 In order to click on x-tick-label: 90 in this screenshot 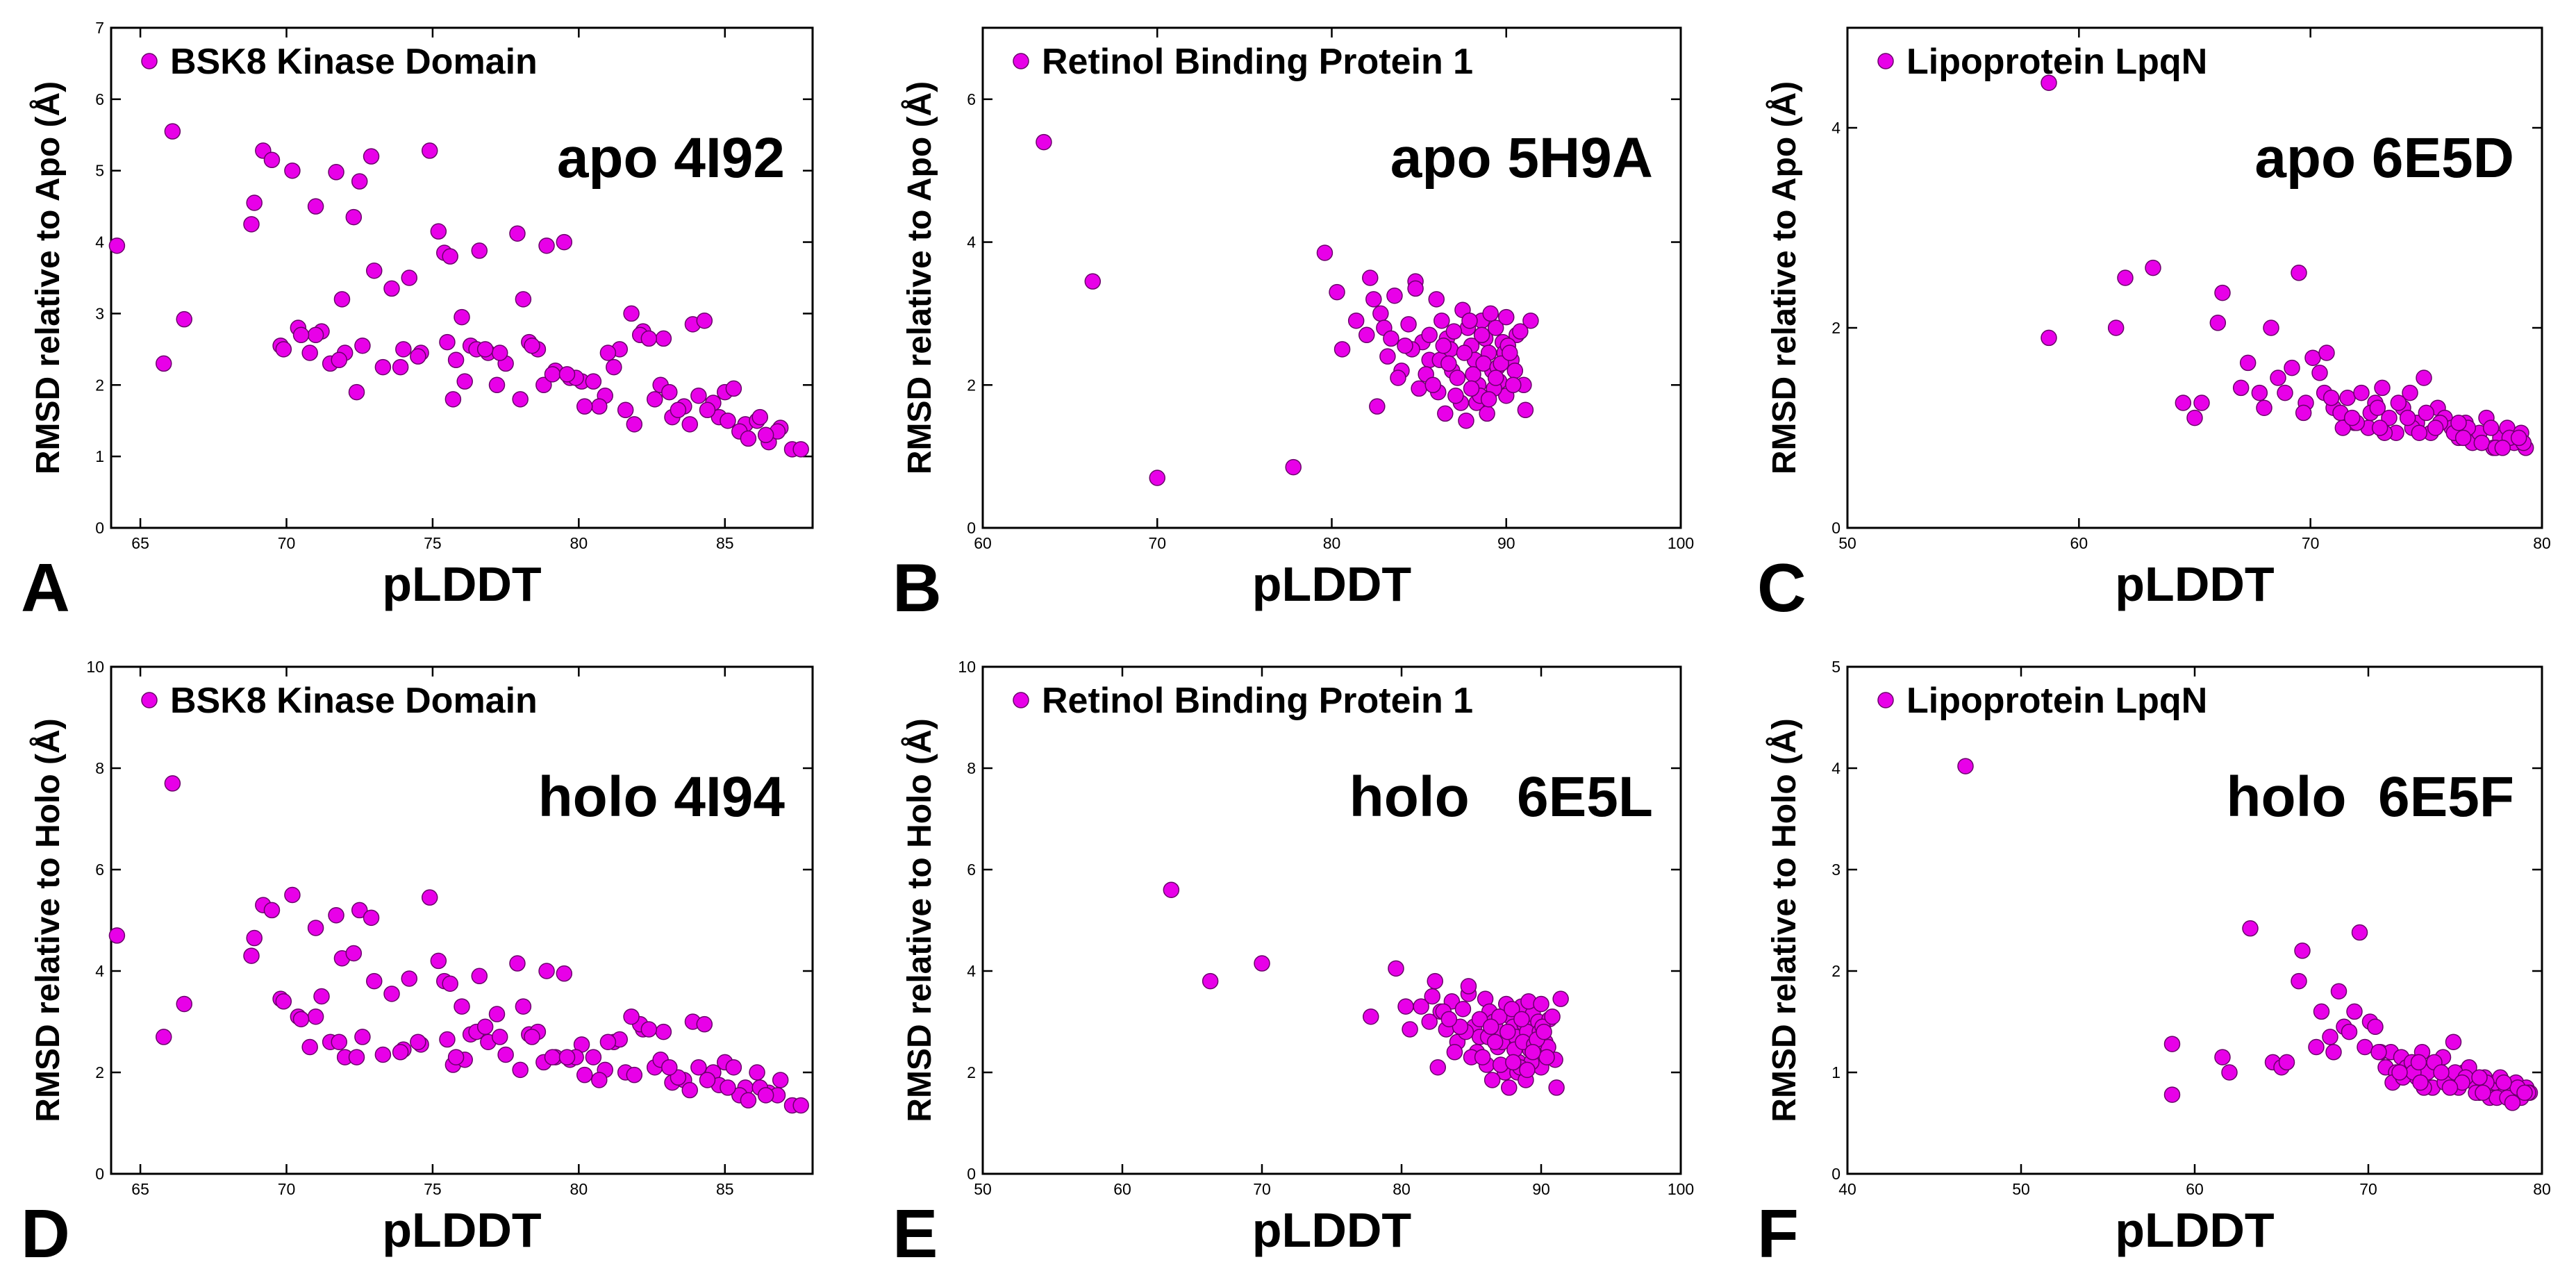, I will do `click(1541, 1189)`.